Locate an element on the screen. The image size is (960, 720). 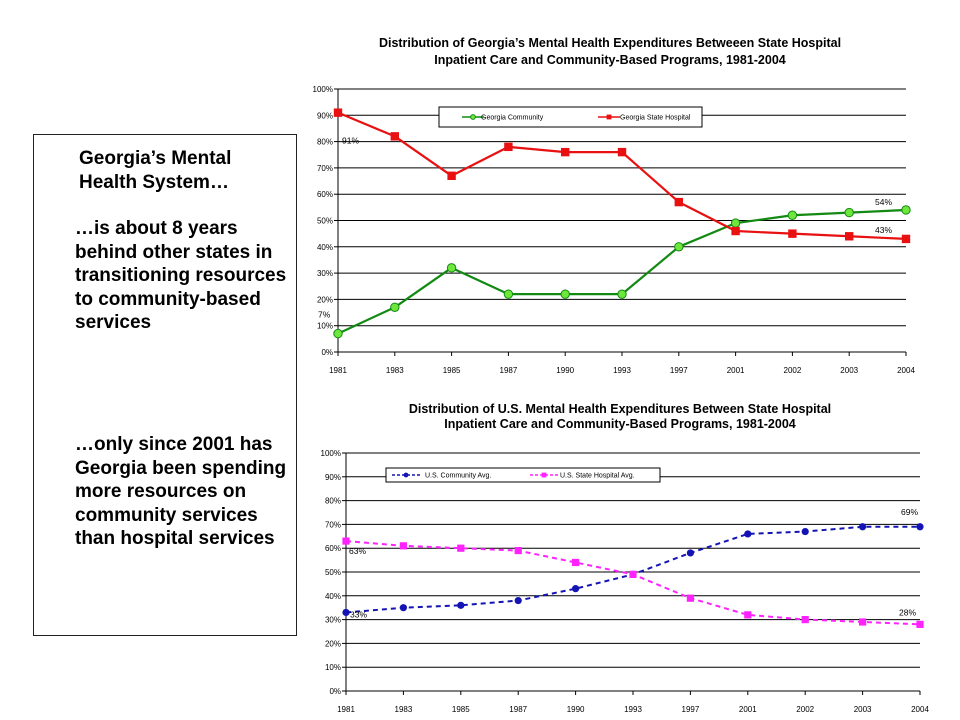
chart-legend: Georgia Community Georgia State Hospital is located at coordinates (570, 117).